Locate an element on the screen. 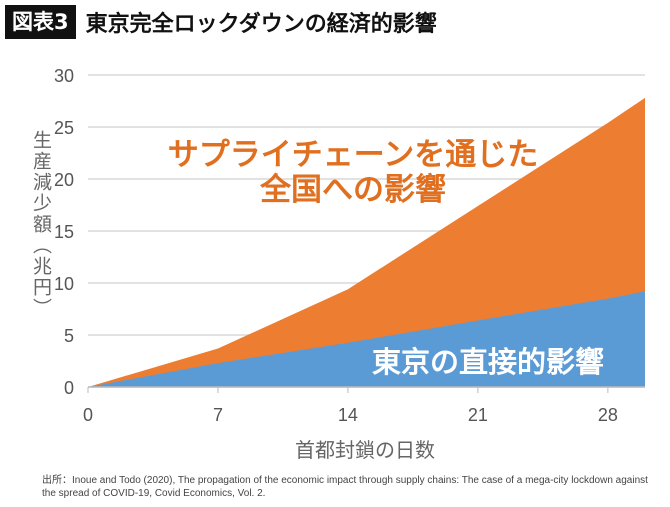 The image size is (670, 507). header: 図表3 東京完全ロックダウンの経済的影響 is located at coordinates (221, 22).